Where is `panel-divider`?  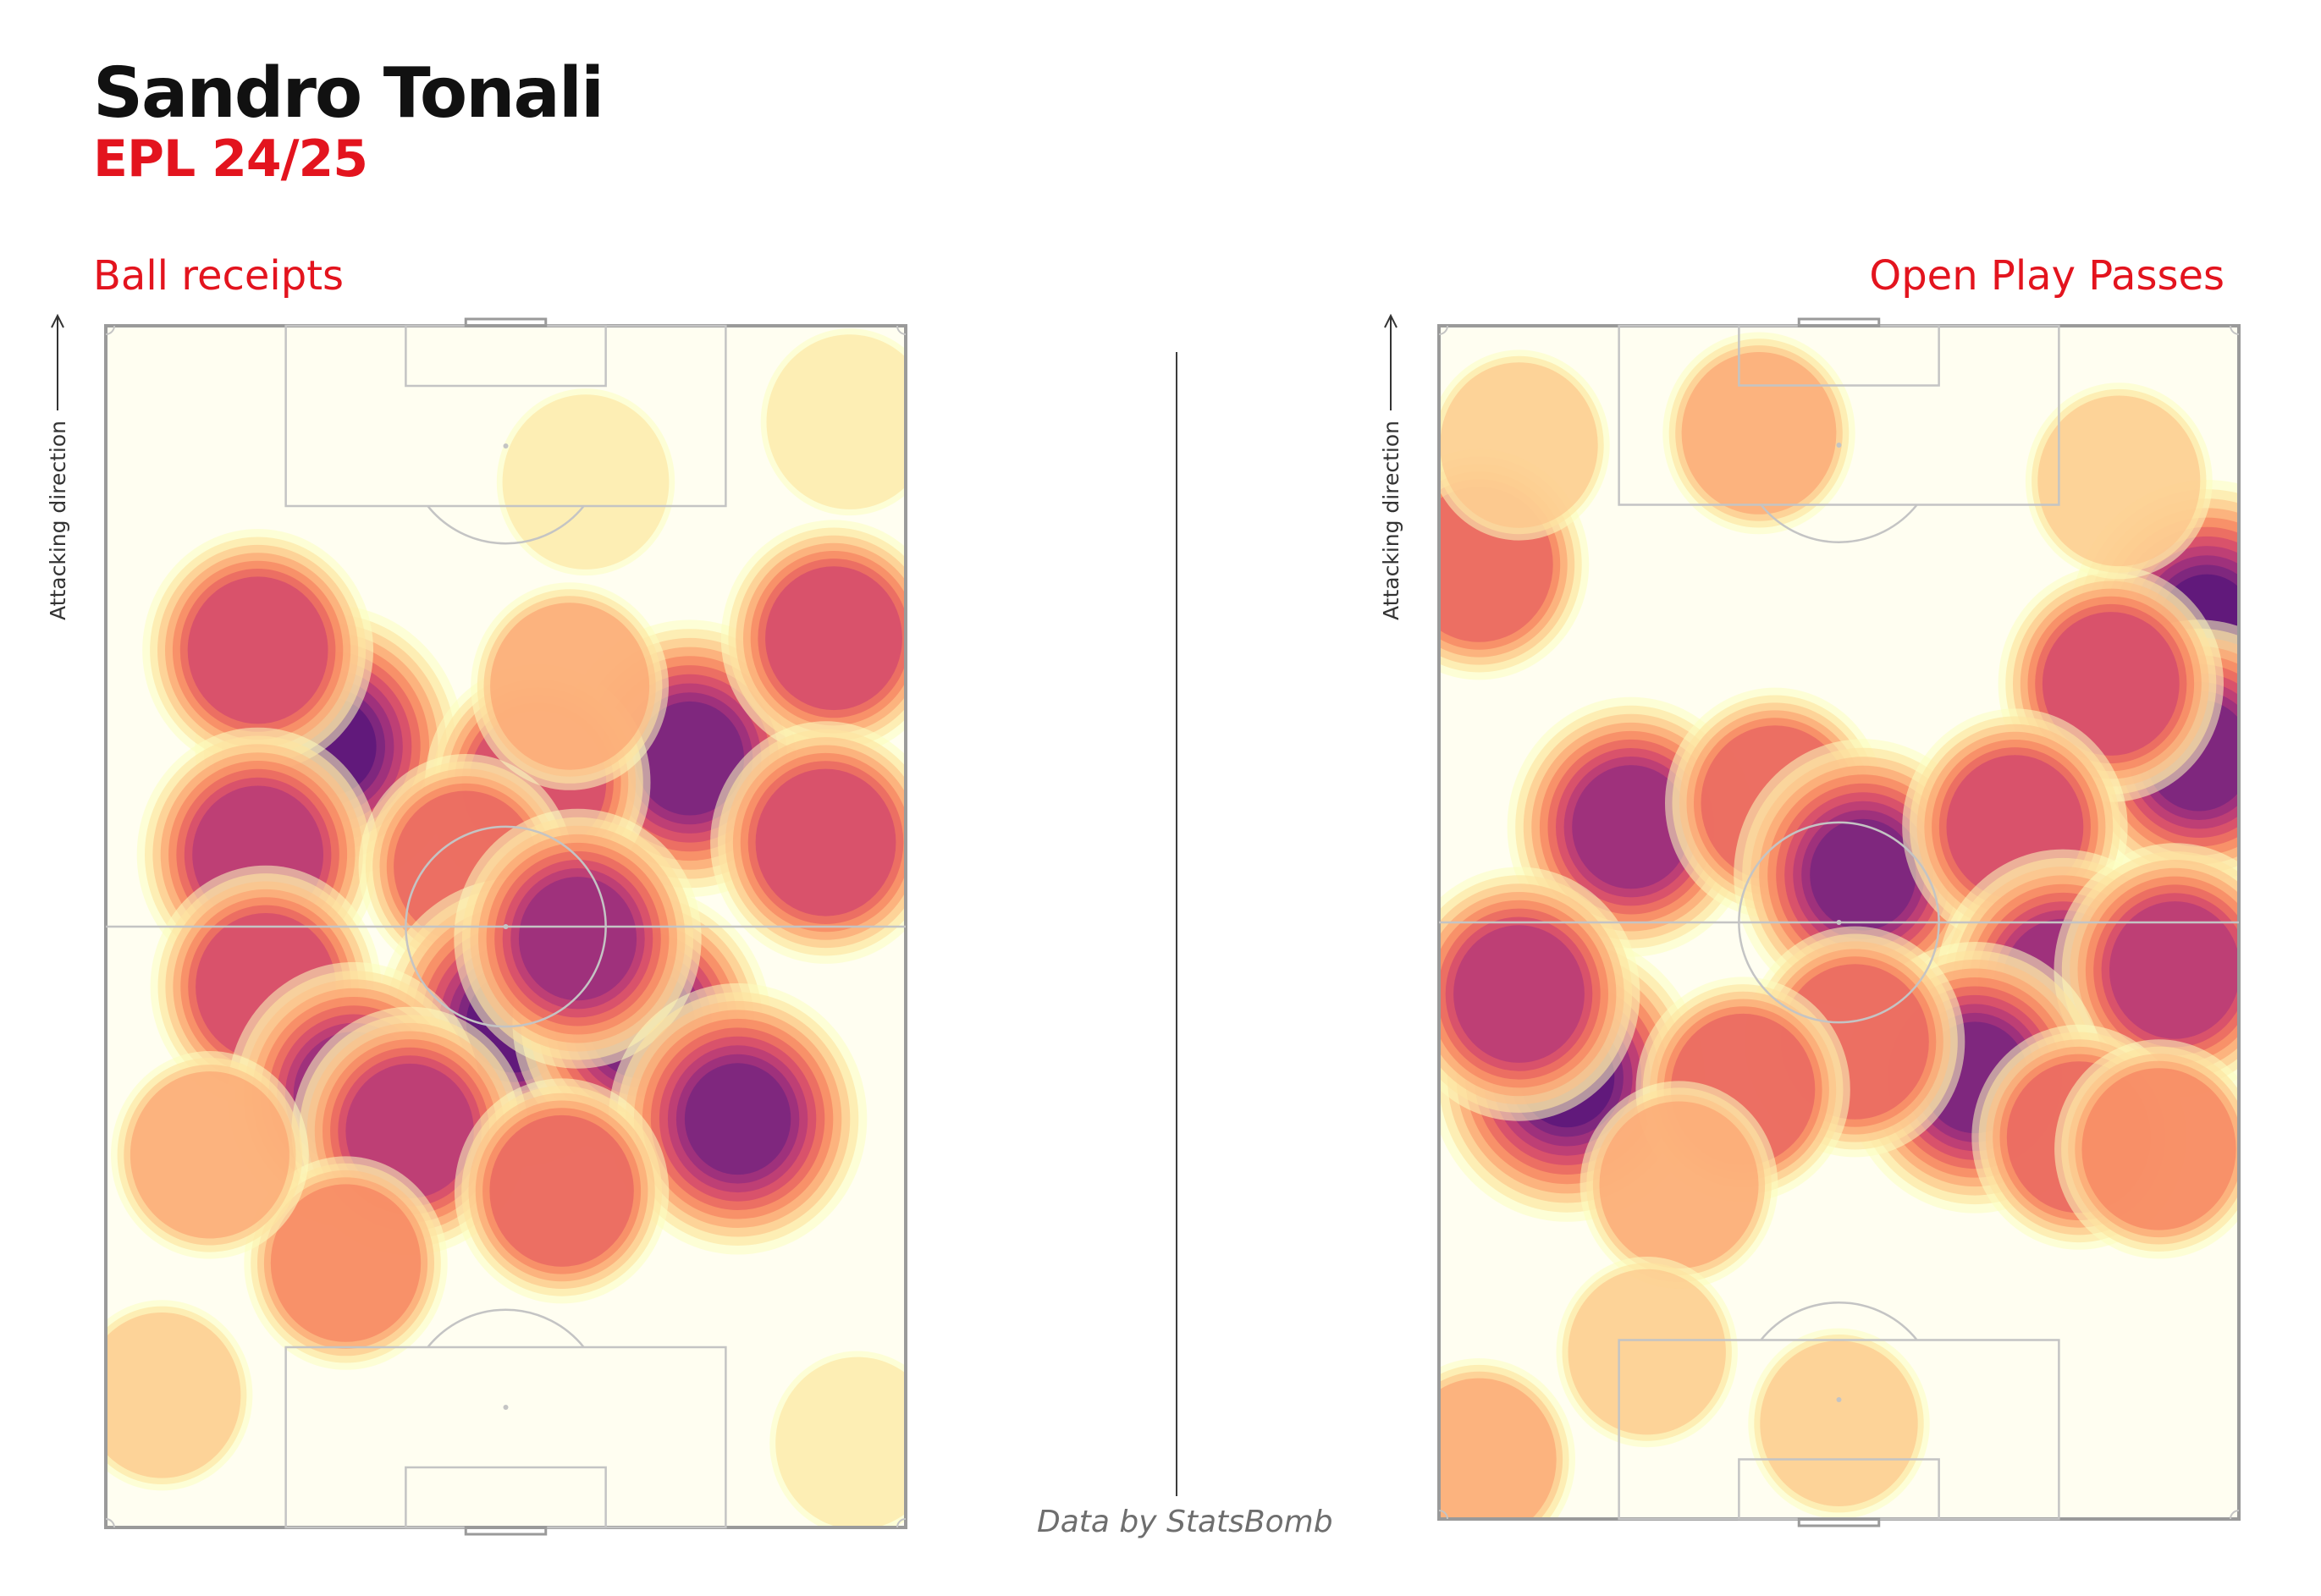 panel-divider is located at coordinates (1176, 924).